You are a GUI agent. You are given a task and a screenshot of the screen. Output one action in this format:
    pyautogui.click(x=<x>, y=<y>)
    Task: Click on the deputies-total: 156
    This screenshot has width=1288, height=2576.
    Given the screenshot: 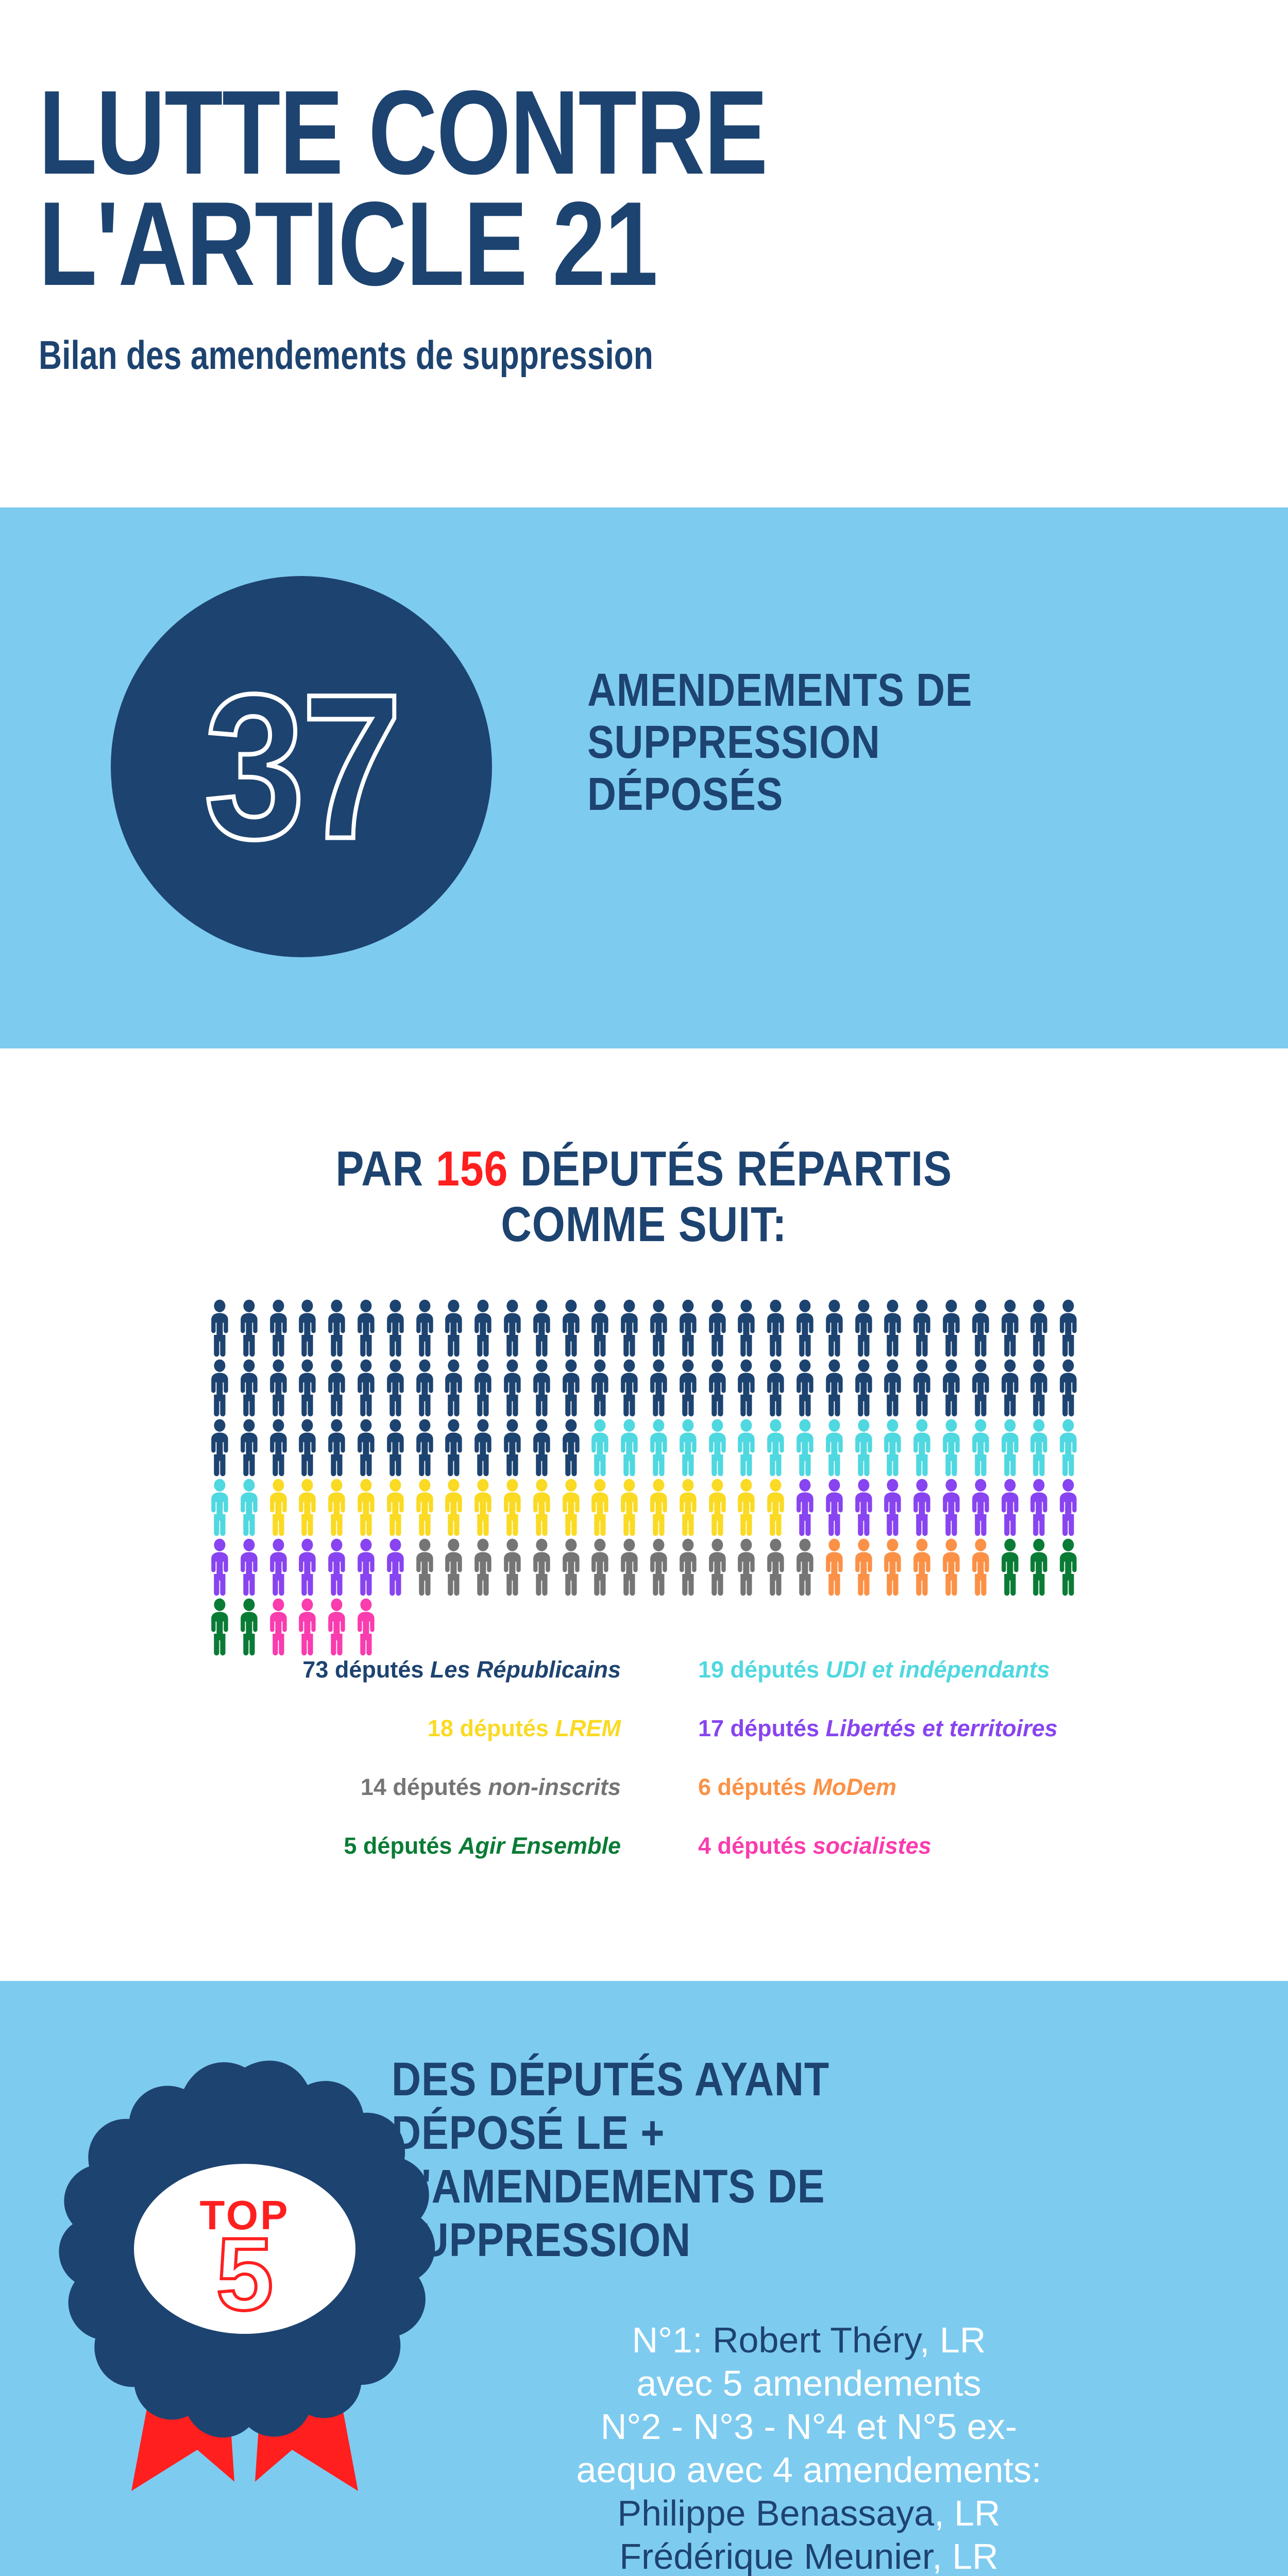 What is the action you would take?
    pyautogui.click(x=472, y=1168)
    